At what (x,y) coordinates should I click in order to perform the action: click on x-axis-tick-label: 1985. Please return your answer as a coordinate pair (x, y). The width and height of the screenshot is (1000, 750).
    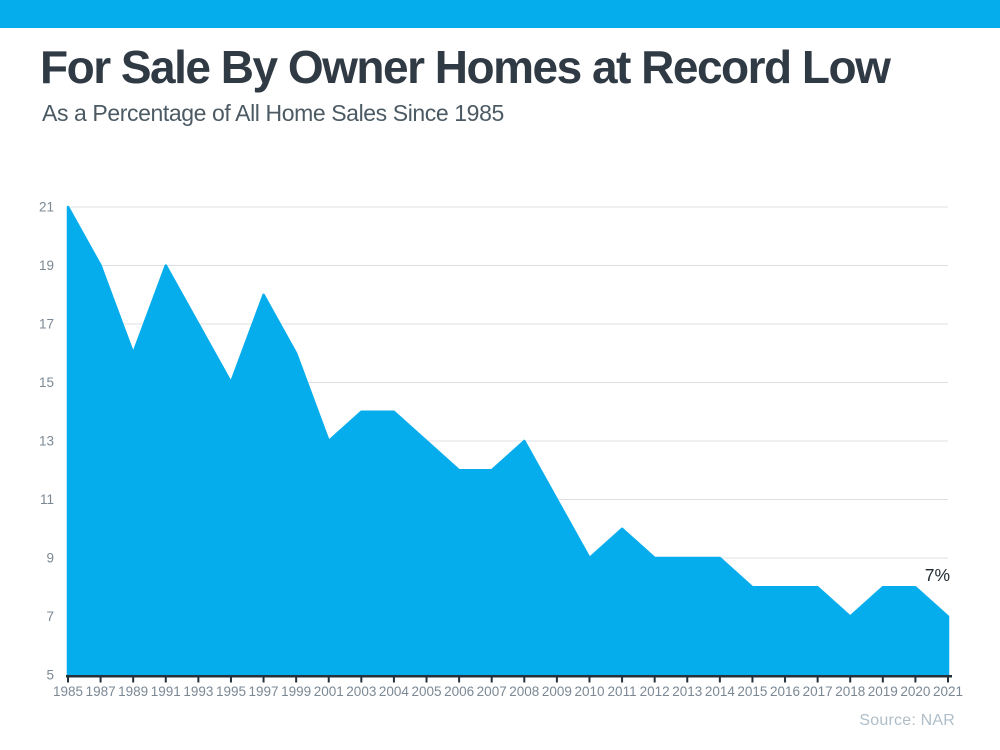
    Looking at the image, I should click on (68, 691).